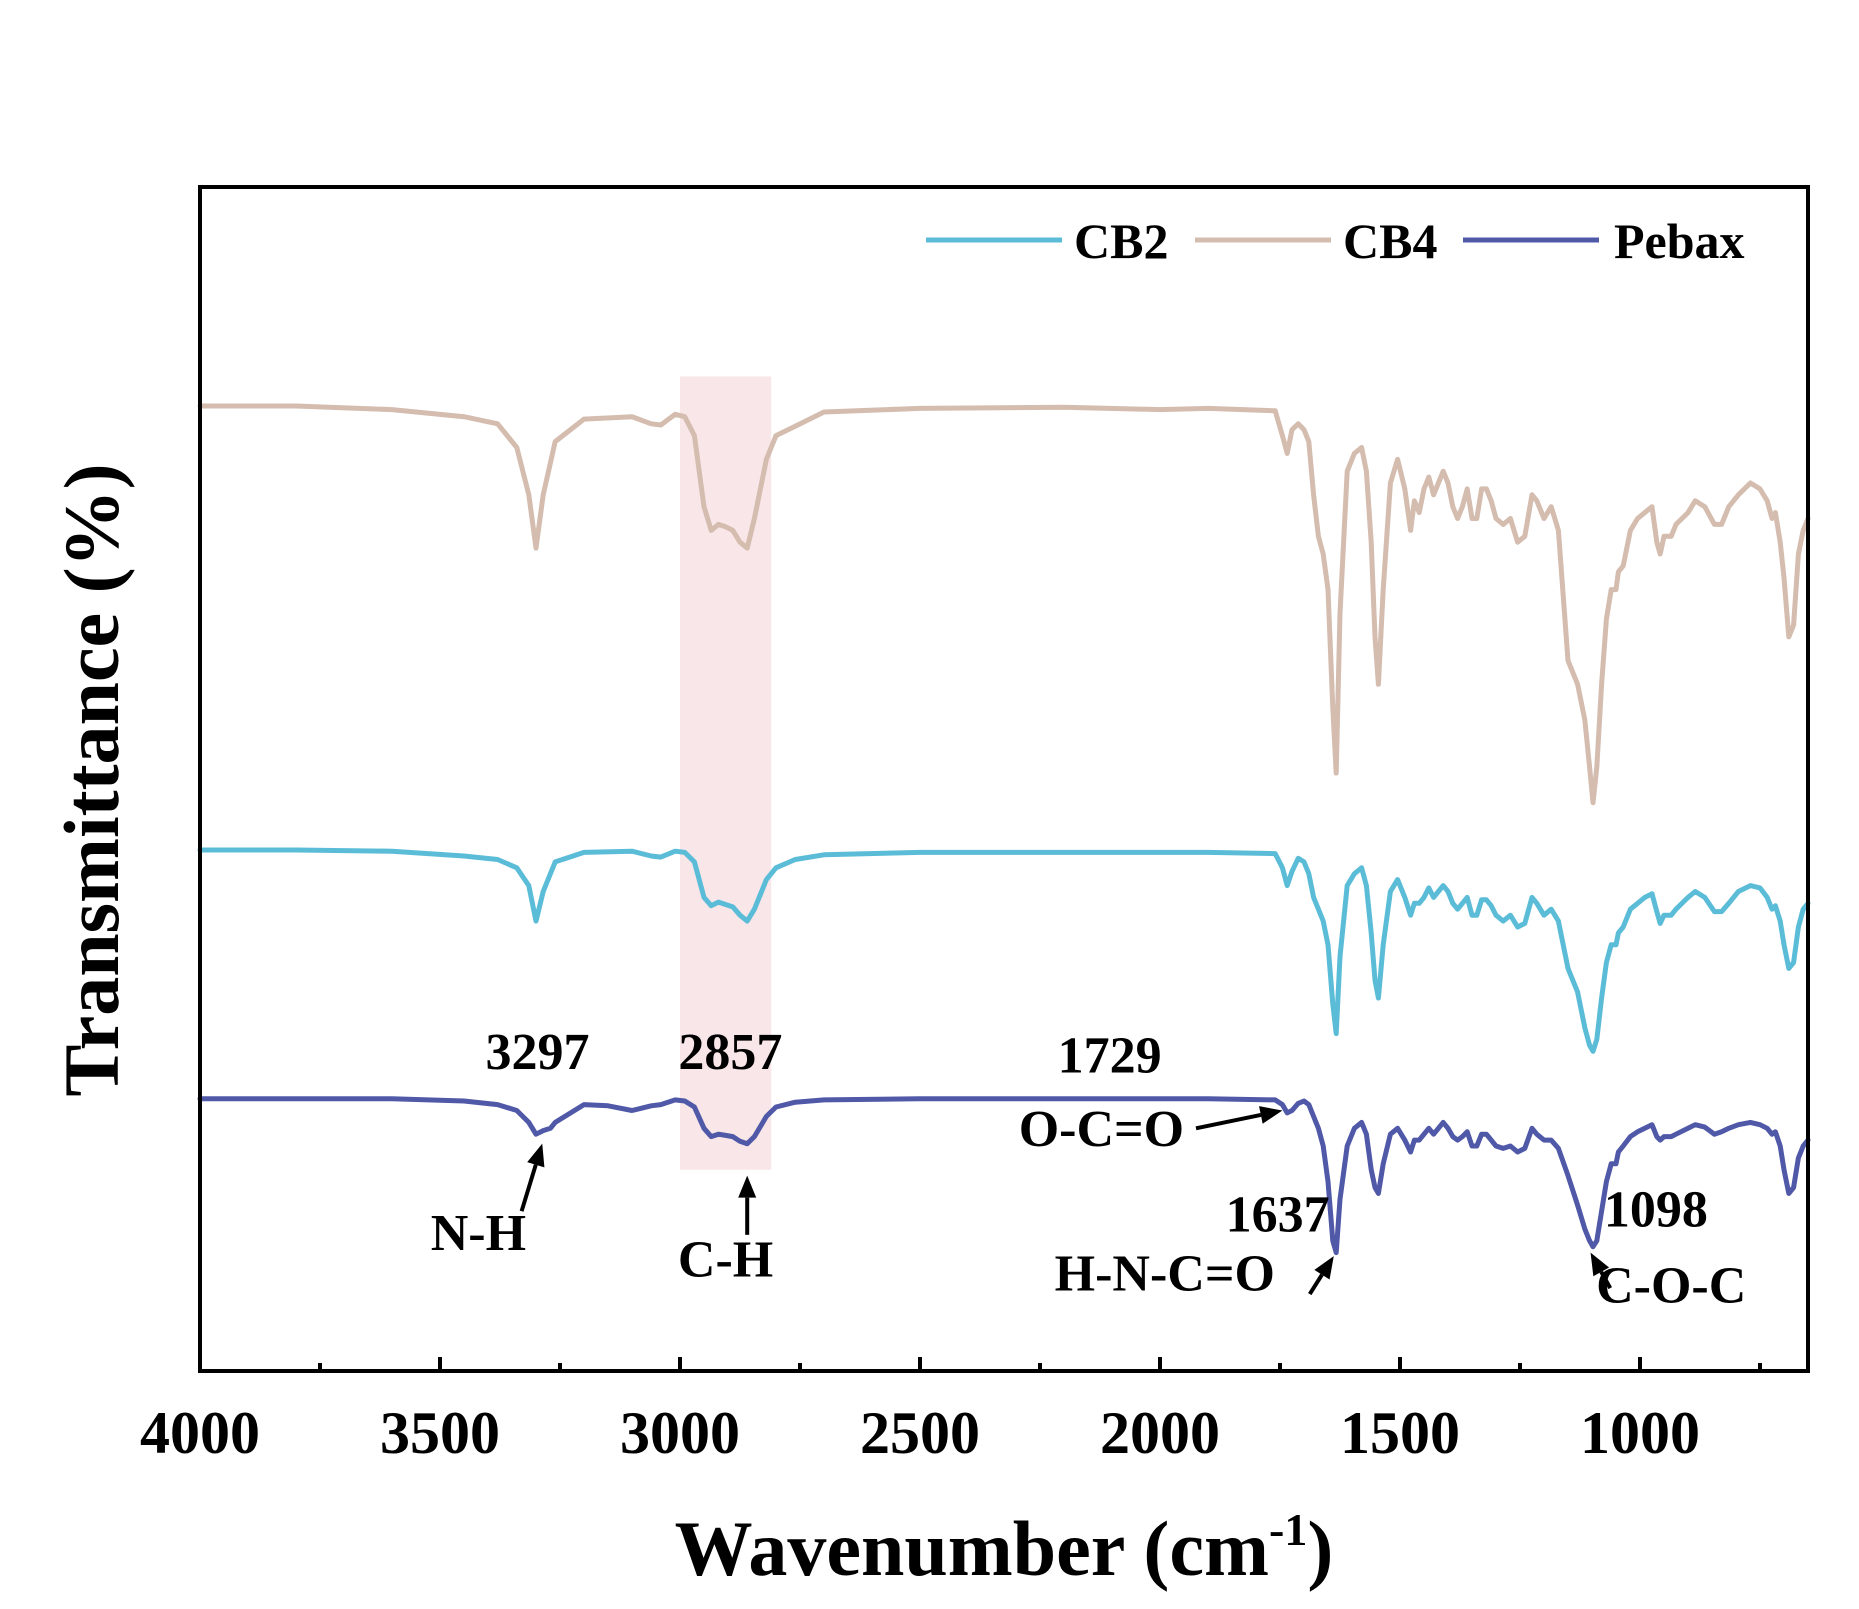 The image size is (1859, 1609). What do you see at coordinates (440, 1433) in the screenshot?
I see `x-tick-label: 3500` at bounding box center [440, 1433].